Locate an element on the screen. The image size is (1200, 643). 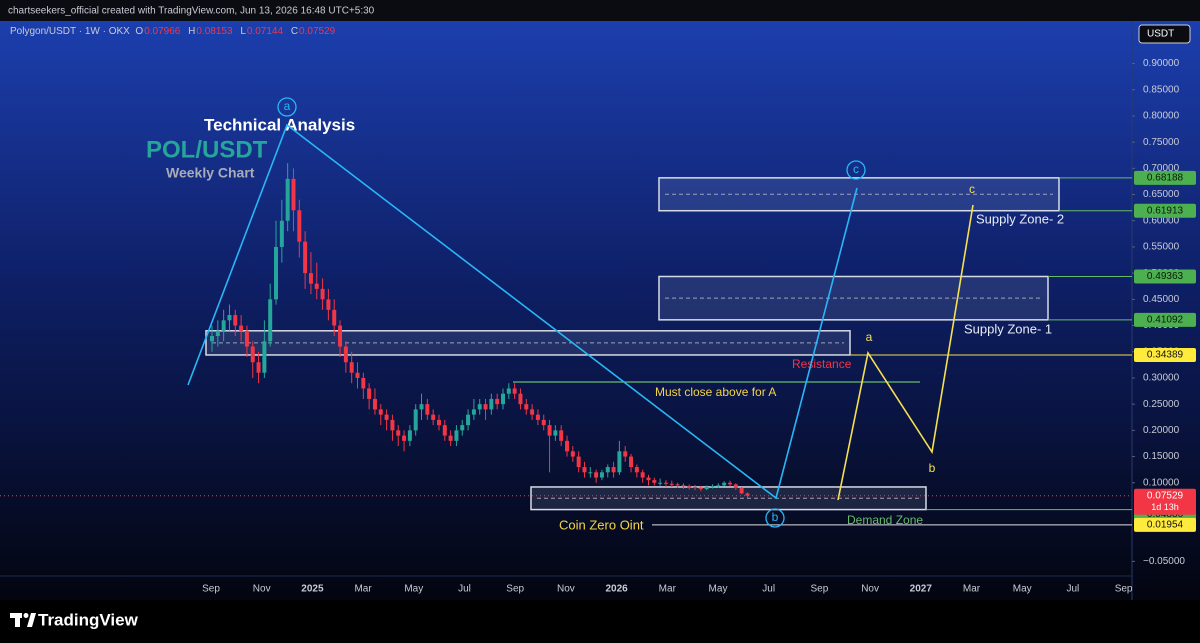
y-tick-label: 0.60000 is located at coordinates (1161, 220).